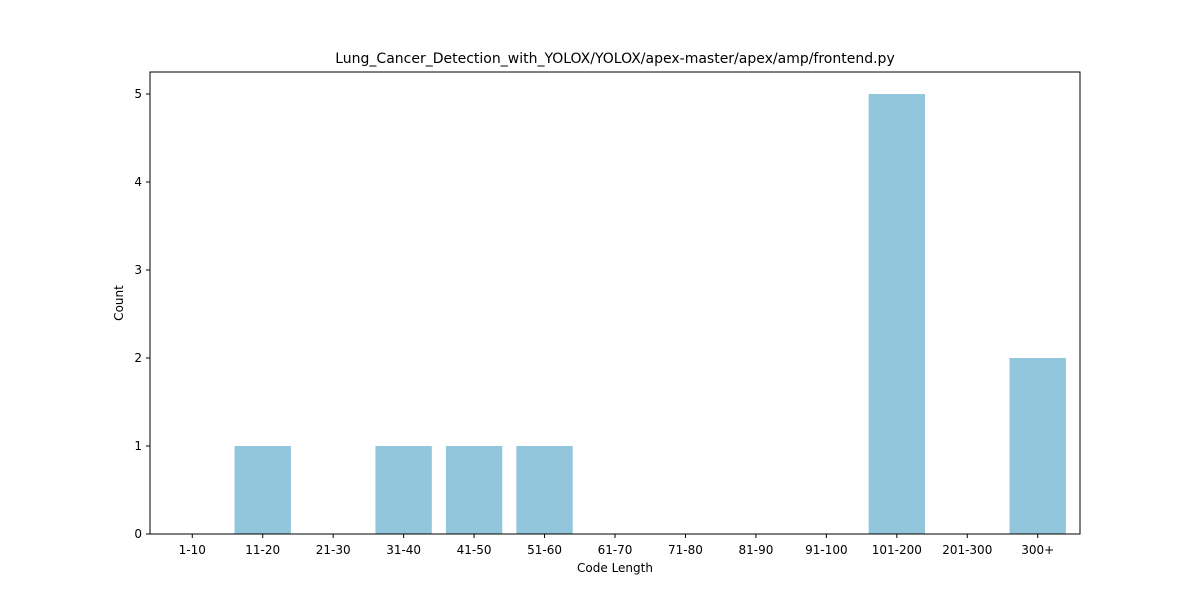  I want to click on y-tick-label: 5, so click(138, 94).